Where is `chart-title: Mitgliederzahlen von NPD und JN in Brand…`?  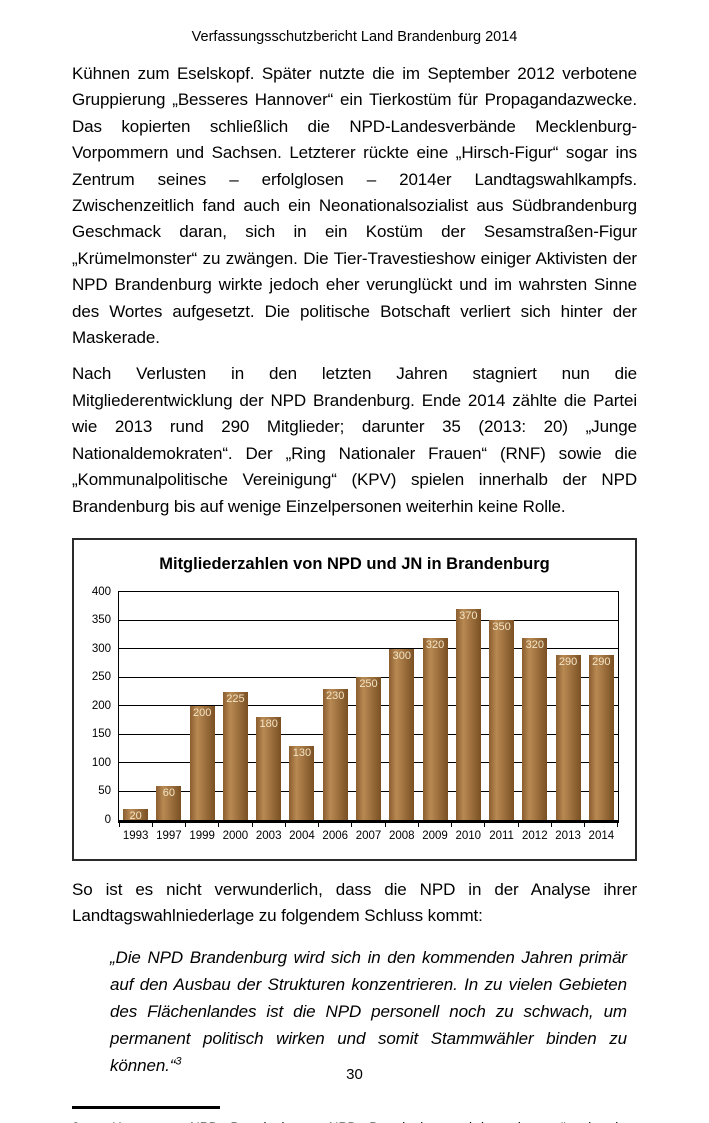 chart-title: Mitgliederzahlen von NPD und JN in Brand… is located at coordinates (354, 563).